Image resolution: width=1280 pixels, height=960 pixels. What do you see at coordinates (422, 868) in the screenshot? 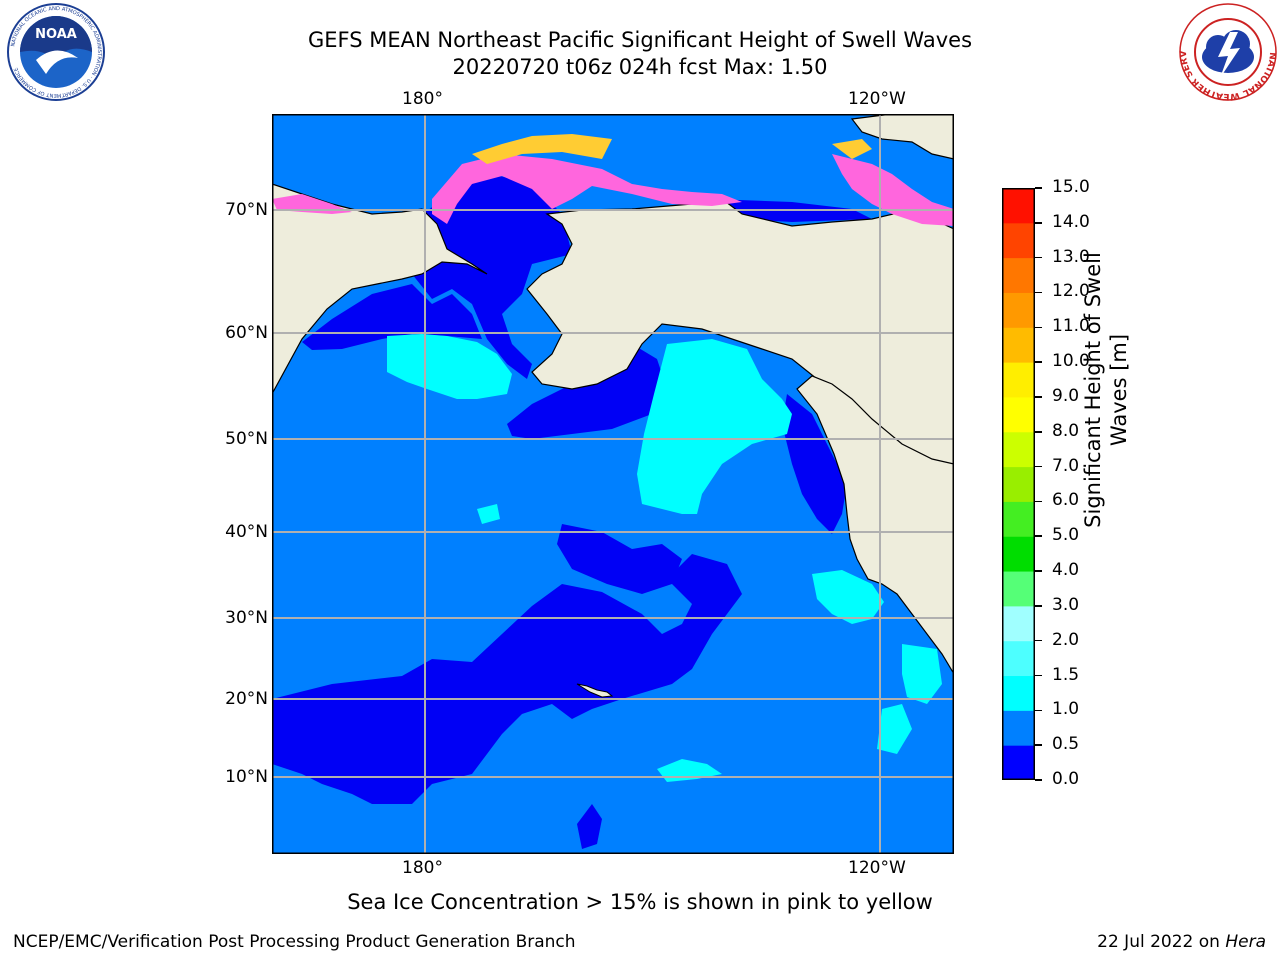
I see `lon-label-bottom-180: 180°` at bounding box center [422, 868].